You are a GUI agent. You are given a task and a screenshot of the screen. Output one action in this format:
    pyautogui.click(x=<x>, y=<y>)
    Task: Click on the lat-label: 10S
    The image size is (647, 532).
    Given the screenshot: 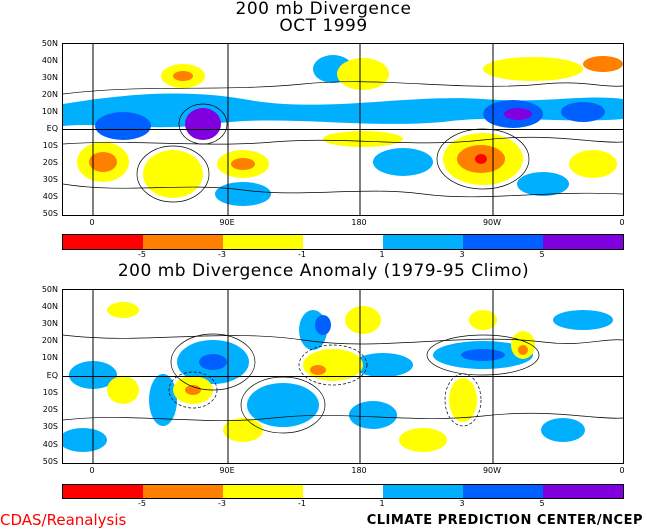 What is the action you would take?
    pyautogui.click(x=50, y=392)
    